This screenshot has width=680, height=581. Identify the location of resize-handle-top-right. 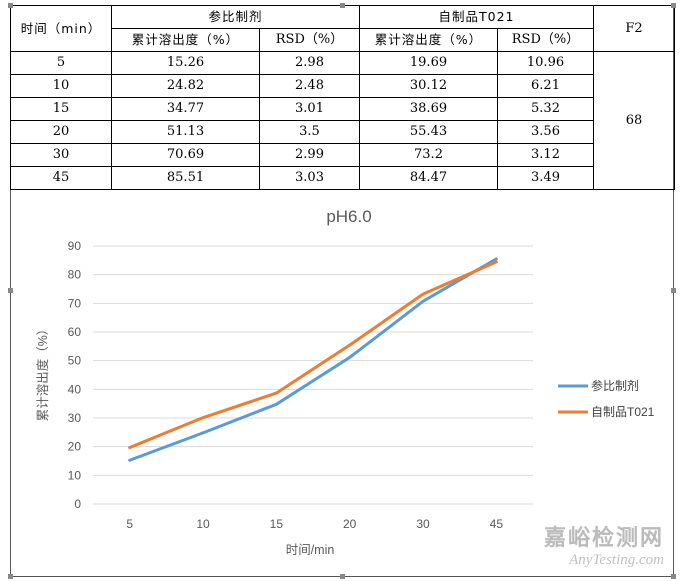
(673, 5).